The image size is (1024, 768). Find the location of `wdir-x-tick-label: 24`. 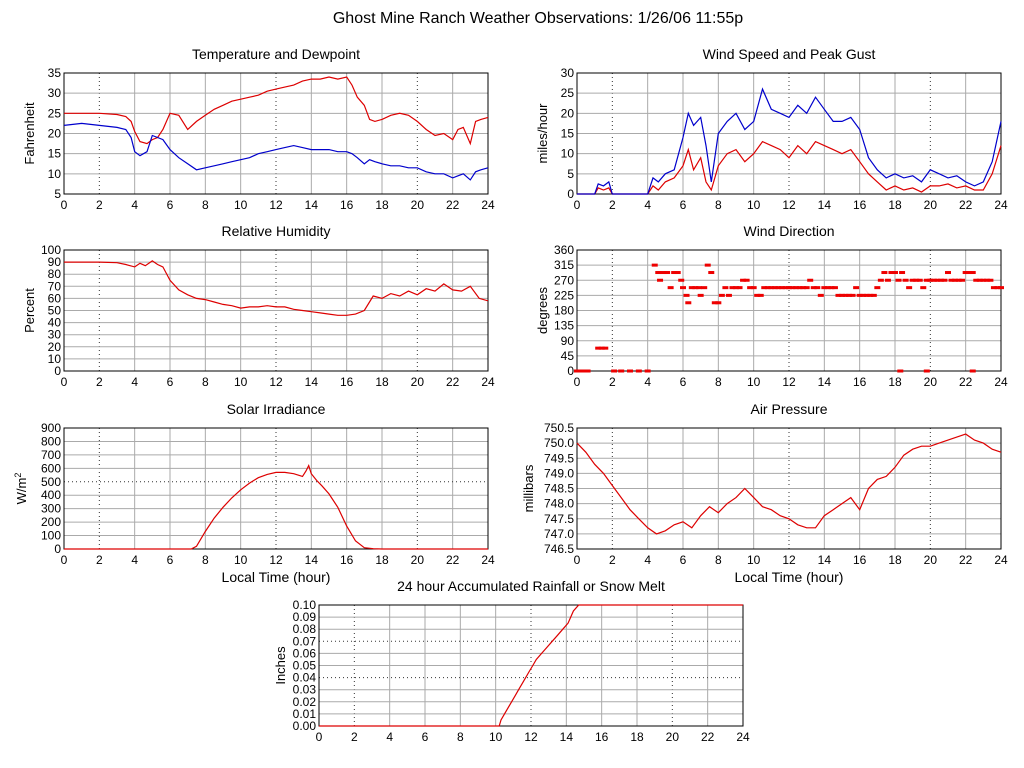

wdir-x-tick-label: 24 is located at coordinates (1001, 382).